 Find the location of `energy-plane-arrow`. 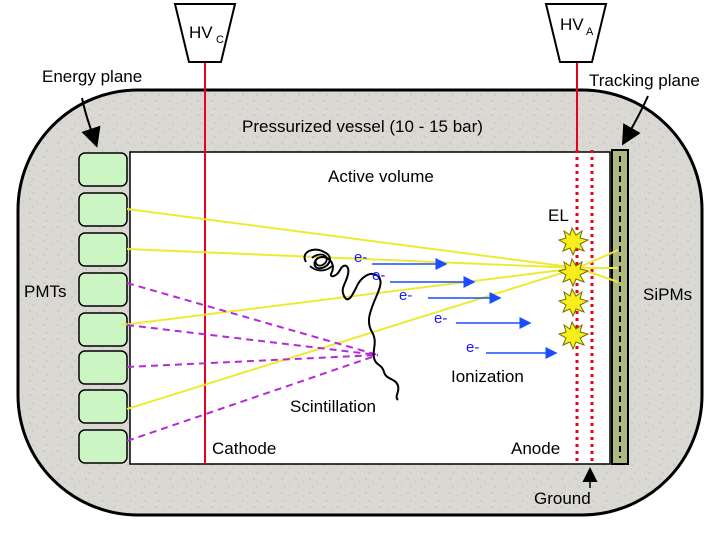

energy-plane-arrow is located at coordinates (91, 122).